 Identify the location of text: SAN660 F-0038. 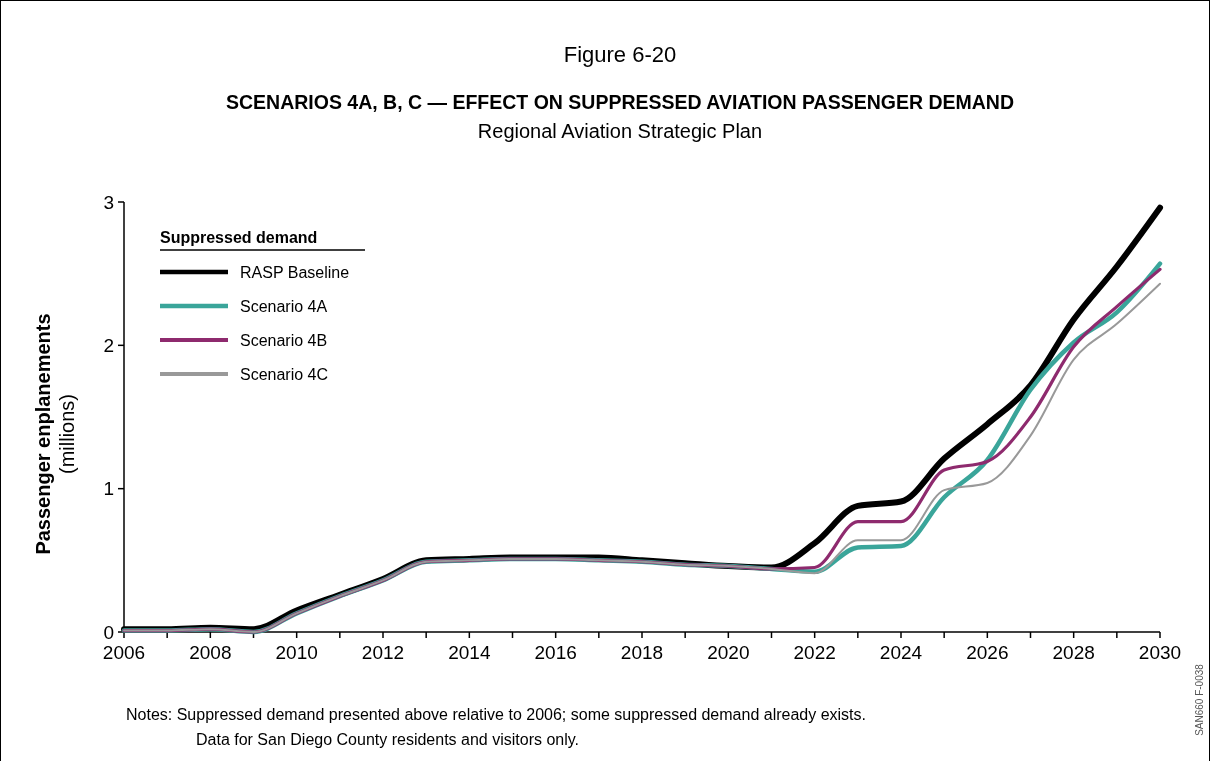
(1199, 699).